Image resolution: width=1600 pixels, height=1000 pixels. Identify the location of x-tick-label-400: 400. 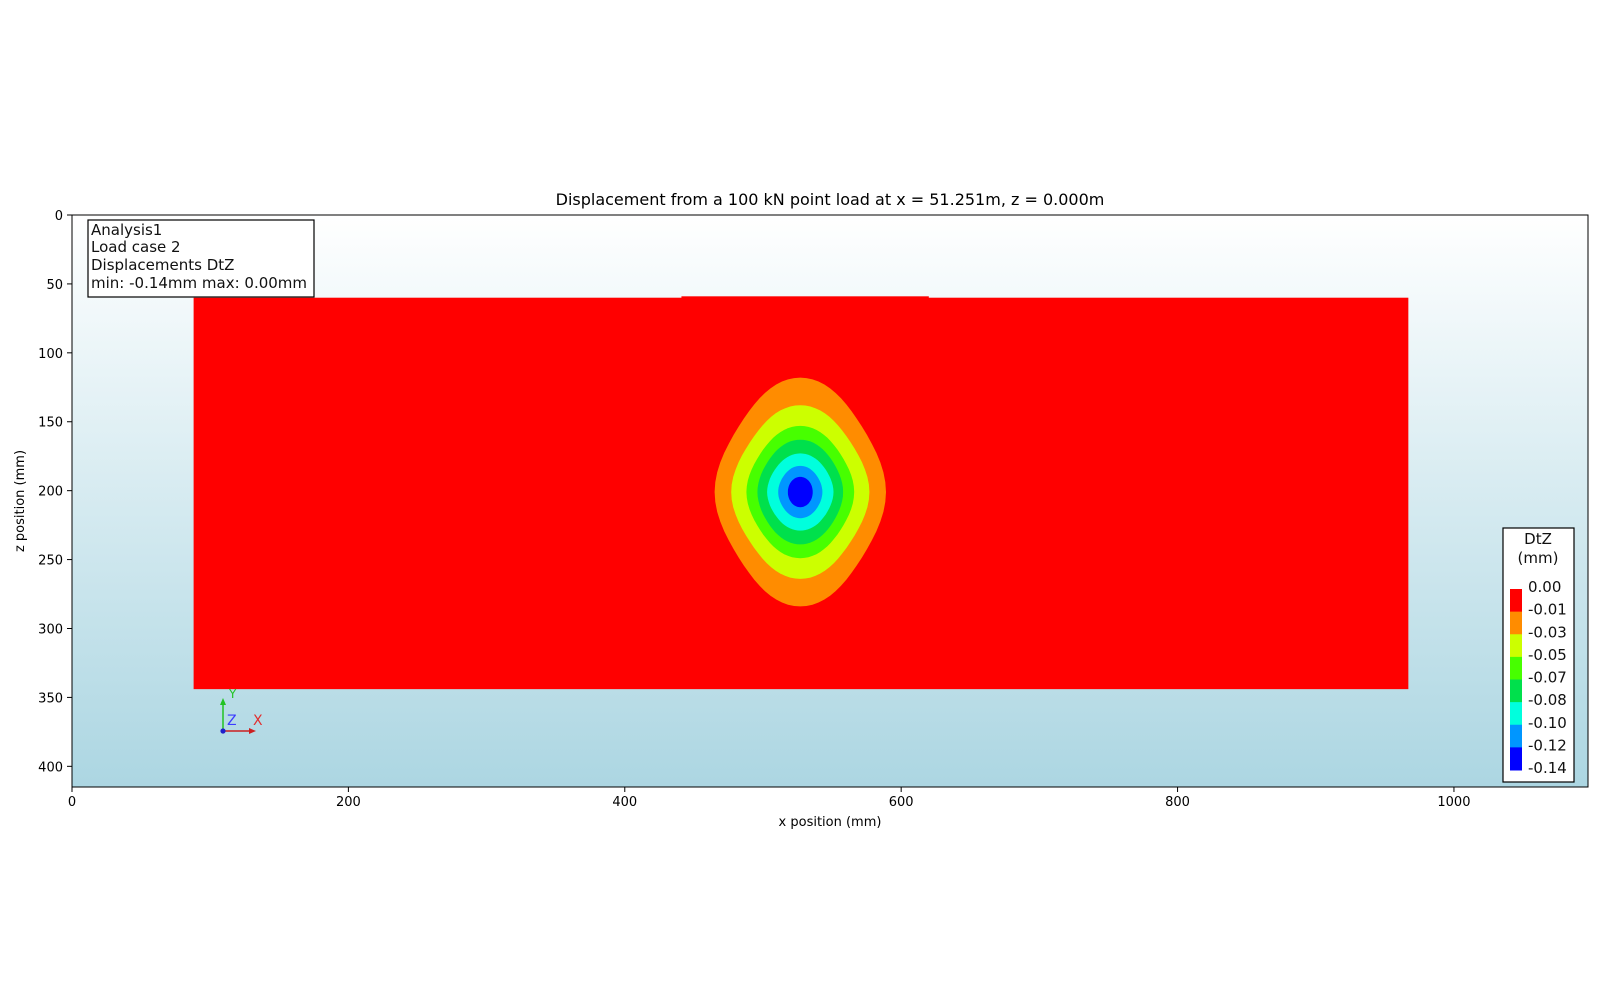
(624, 802).